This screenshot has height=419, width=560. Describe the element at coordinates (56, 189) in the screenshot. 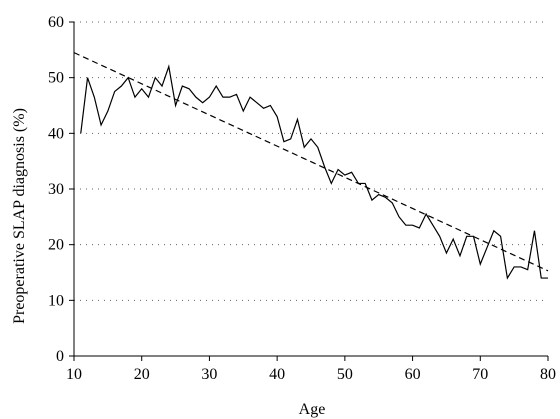

I see `y-tick-label: 30` at that location.